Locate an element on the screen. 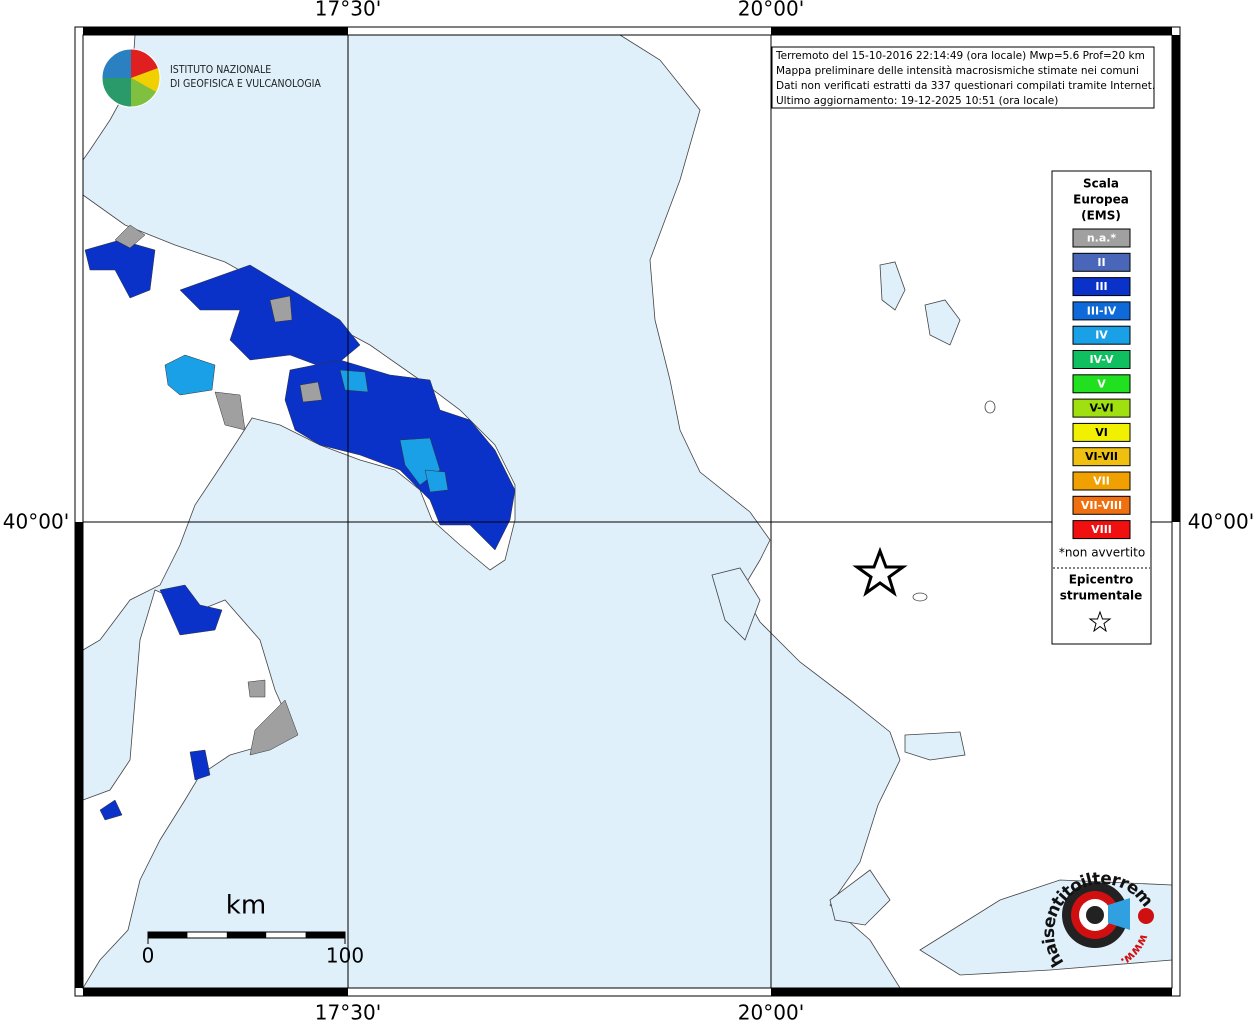 This screenshot has height=1024, width=1254. legend-label: VII is located at coordinates (1101, 481).